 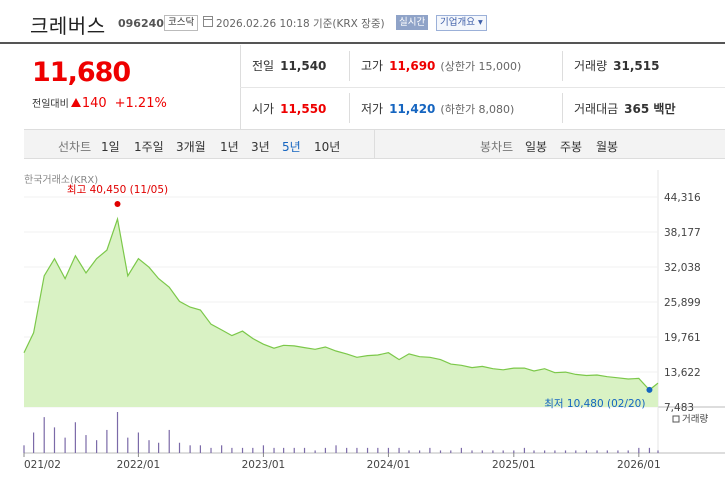 I want to click on stat-value: 365 백만, so click(x=650, y=109).